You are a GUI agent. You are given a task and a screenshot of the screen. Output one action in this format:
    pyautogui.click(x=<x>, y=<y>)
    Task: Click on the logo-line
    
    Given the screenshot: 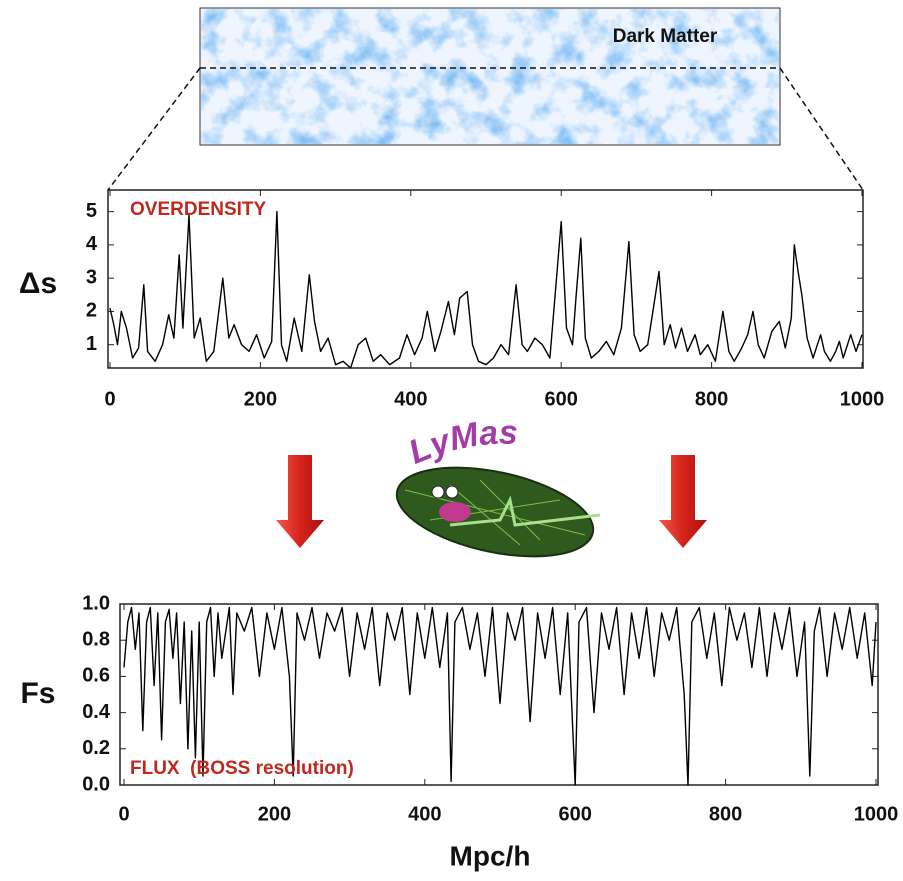 What is the action you would take?
    pyautogui.click(x=525, y=511)
    